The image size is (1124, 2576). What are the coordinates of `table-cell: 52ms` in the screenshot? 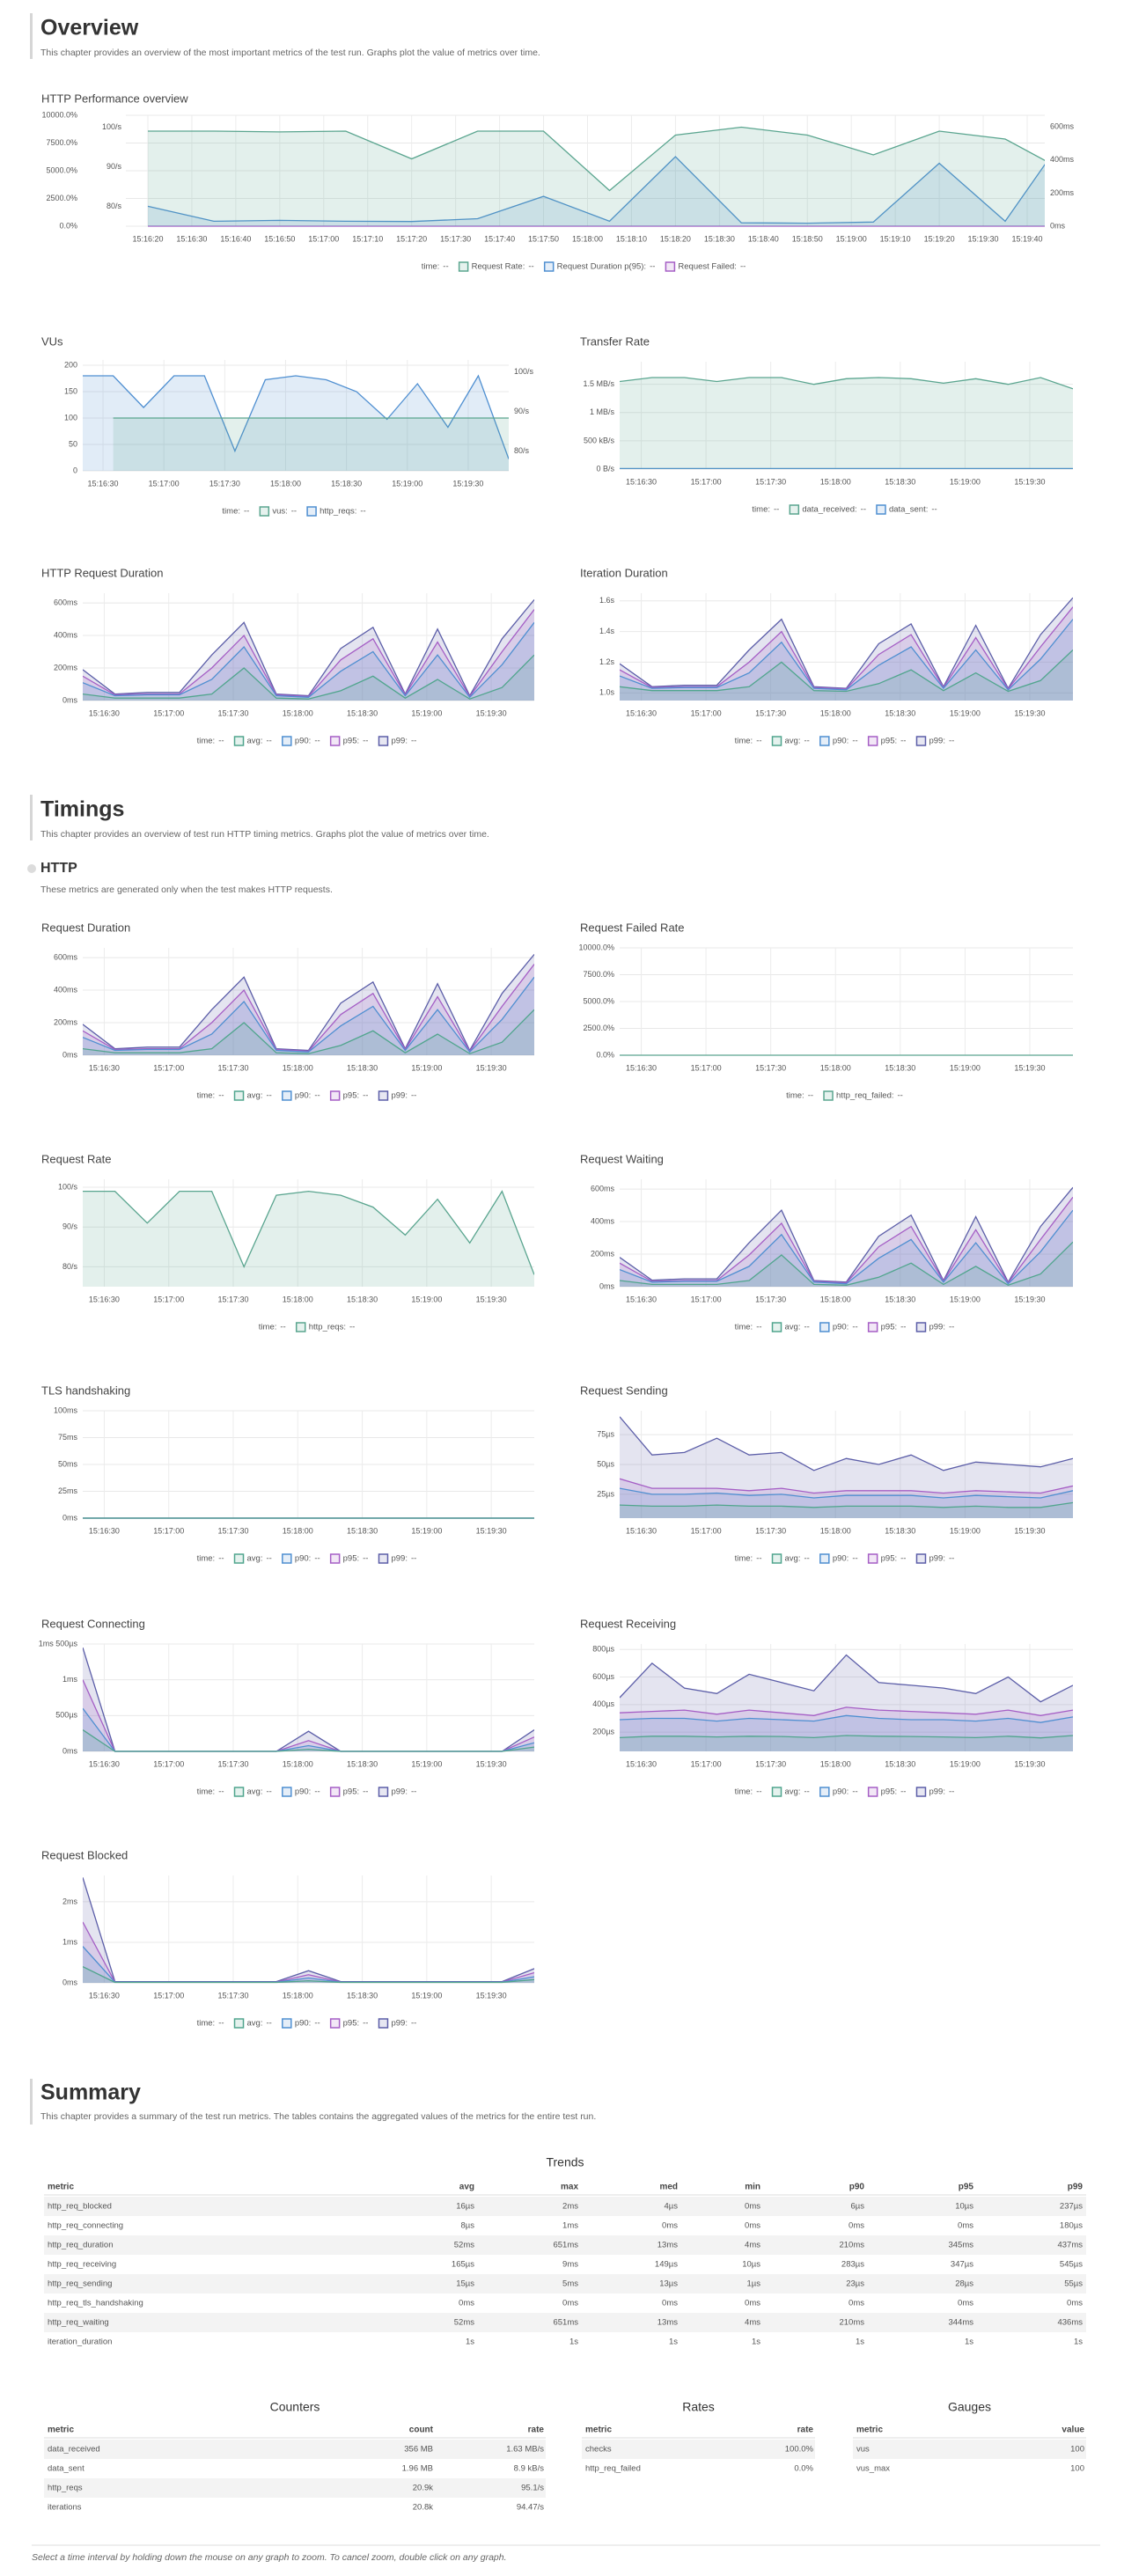 It's located at (464, 2323).